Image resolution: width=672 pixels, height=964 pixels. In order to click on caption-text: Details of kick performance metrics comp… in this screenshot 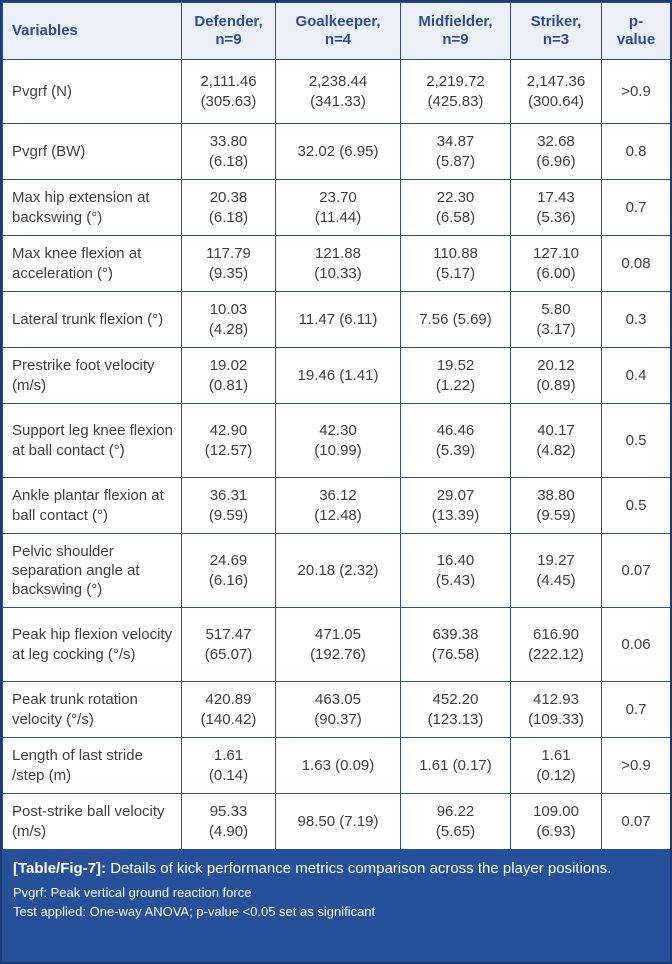, I will do `click(361, 868)`.